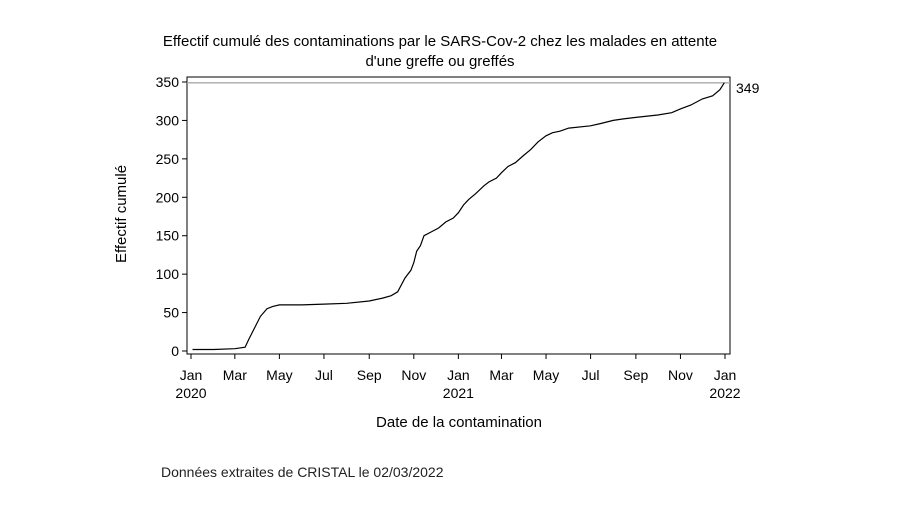 This screenshot has height=506, width=900. What do you see at coordinates (171, 313) in the screenshot?
I see `y-tick-label-50: 50` at bounding box center [171, 313].